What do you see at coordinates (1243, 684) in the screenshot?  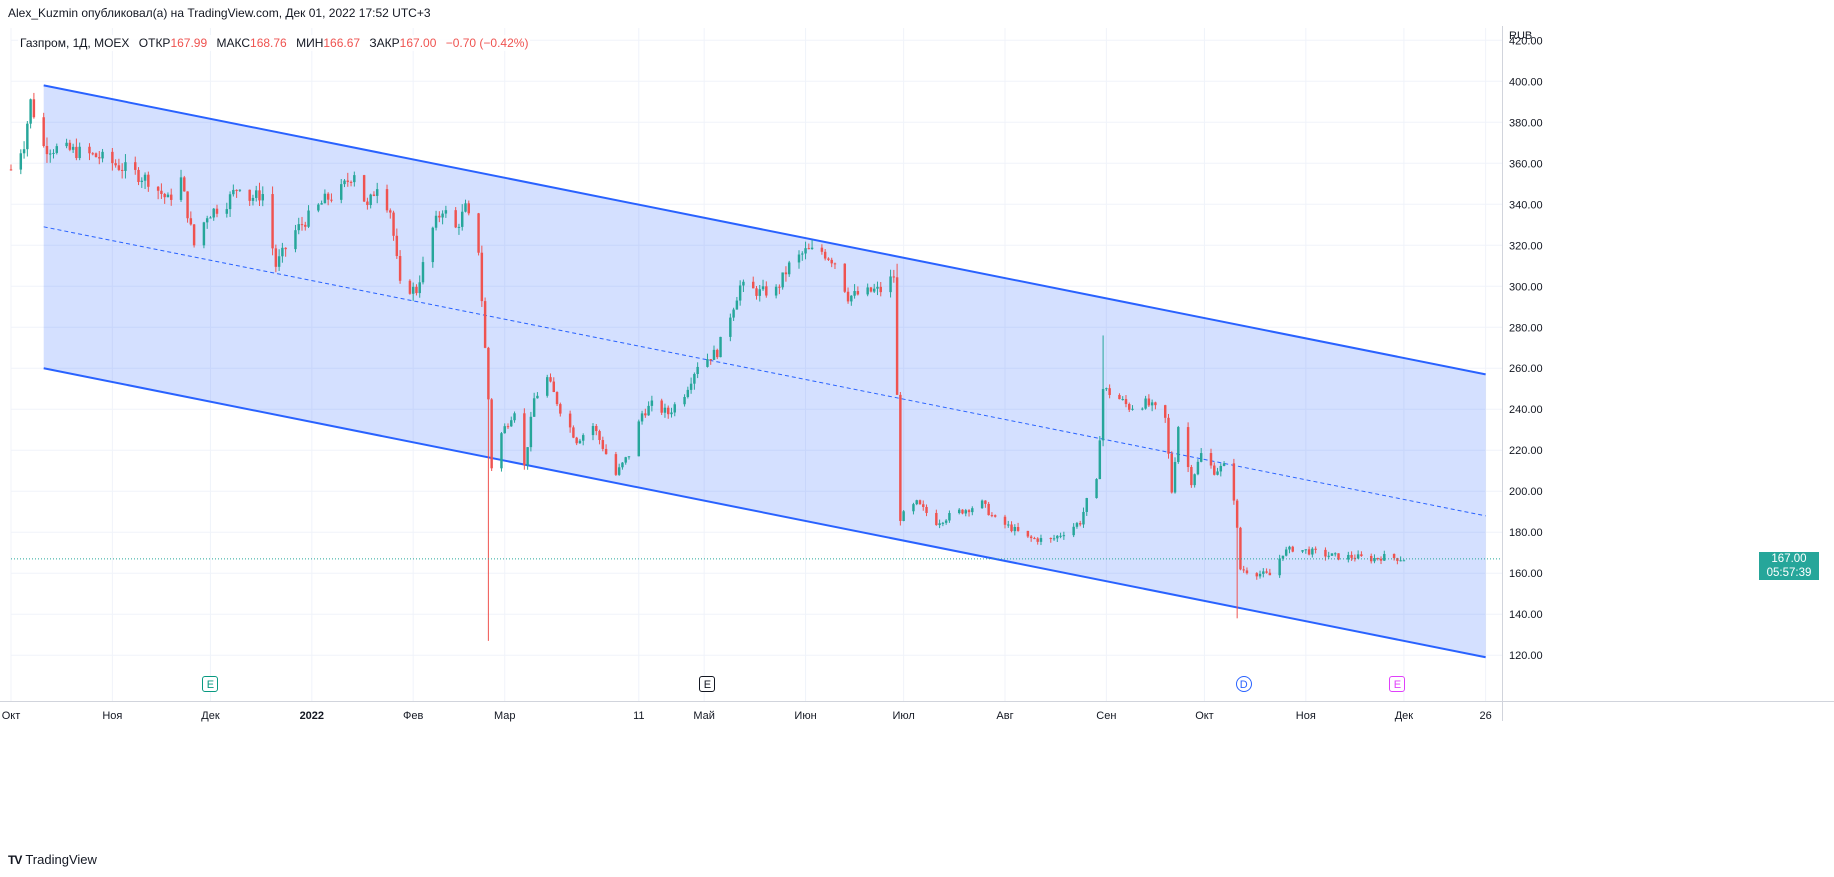 I see `event-marker-icon: D` at bounding box center [1243, 684].